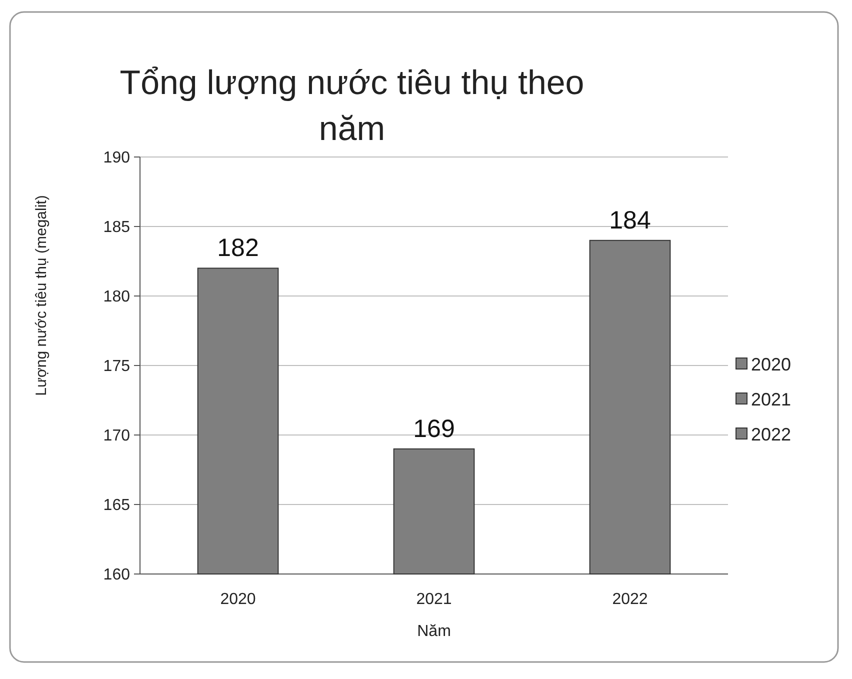  What do you see at coordinates (116, 227) in the screenshot?
I see `y-tick-label: 185` at bounding box center [116, 227].